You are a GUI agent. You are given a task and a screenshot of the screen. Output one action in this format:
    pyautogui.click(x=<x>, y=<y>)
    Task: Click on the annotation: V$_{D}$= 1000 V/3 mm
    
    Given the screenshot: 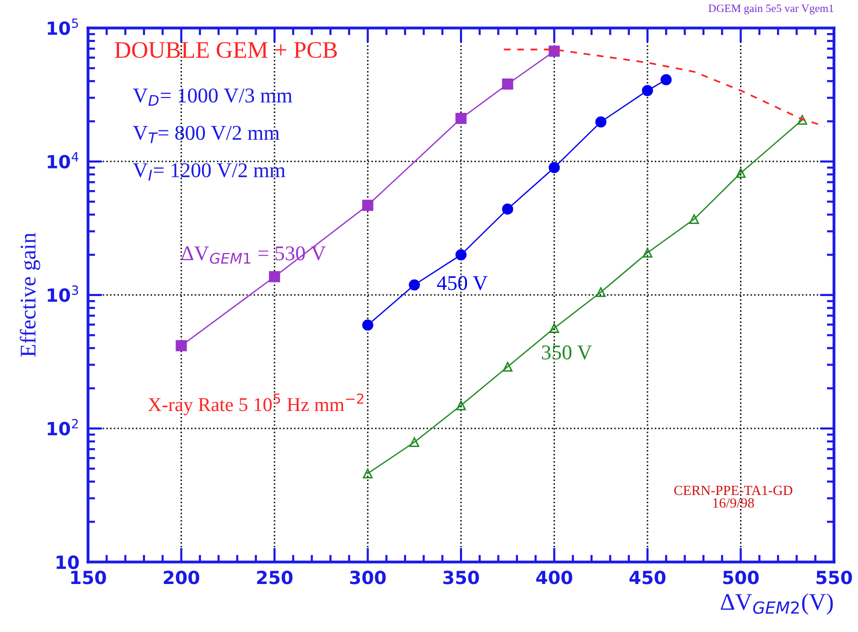 What is the action you would take?
    pyautogui.click(x=212, y=97)
    